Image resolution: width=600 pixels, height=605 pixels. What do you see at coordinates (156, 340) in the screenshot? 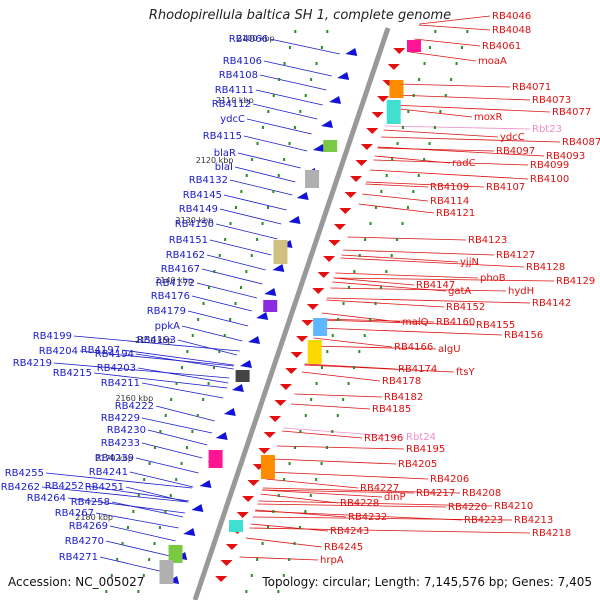
I see `gene-label-left: RB4193` at bounding box center [156, 340].